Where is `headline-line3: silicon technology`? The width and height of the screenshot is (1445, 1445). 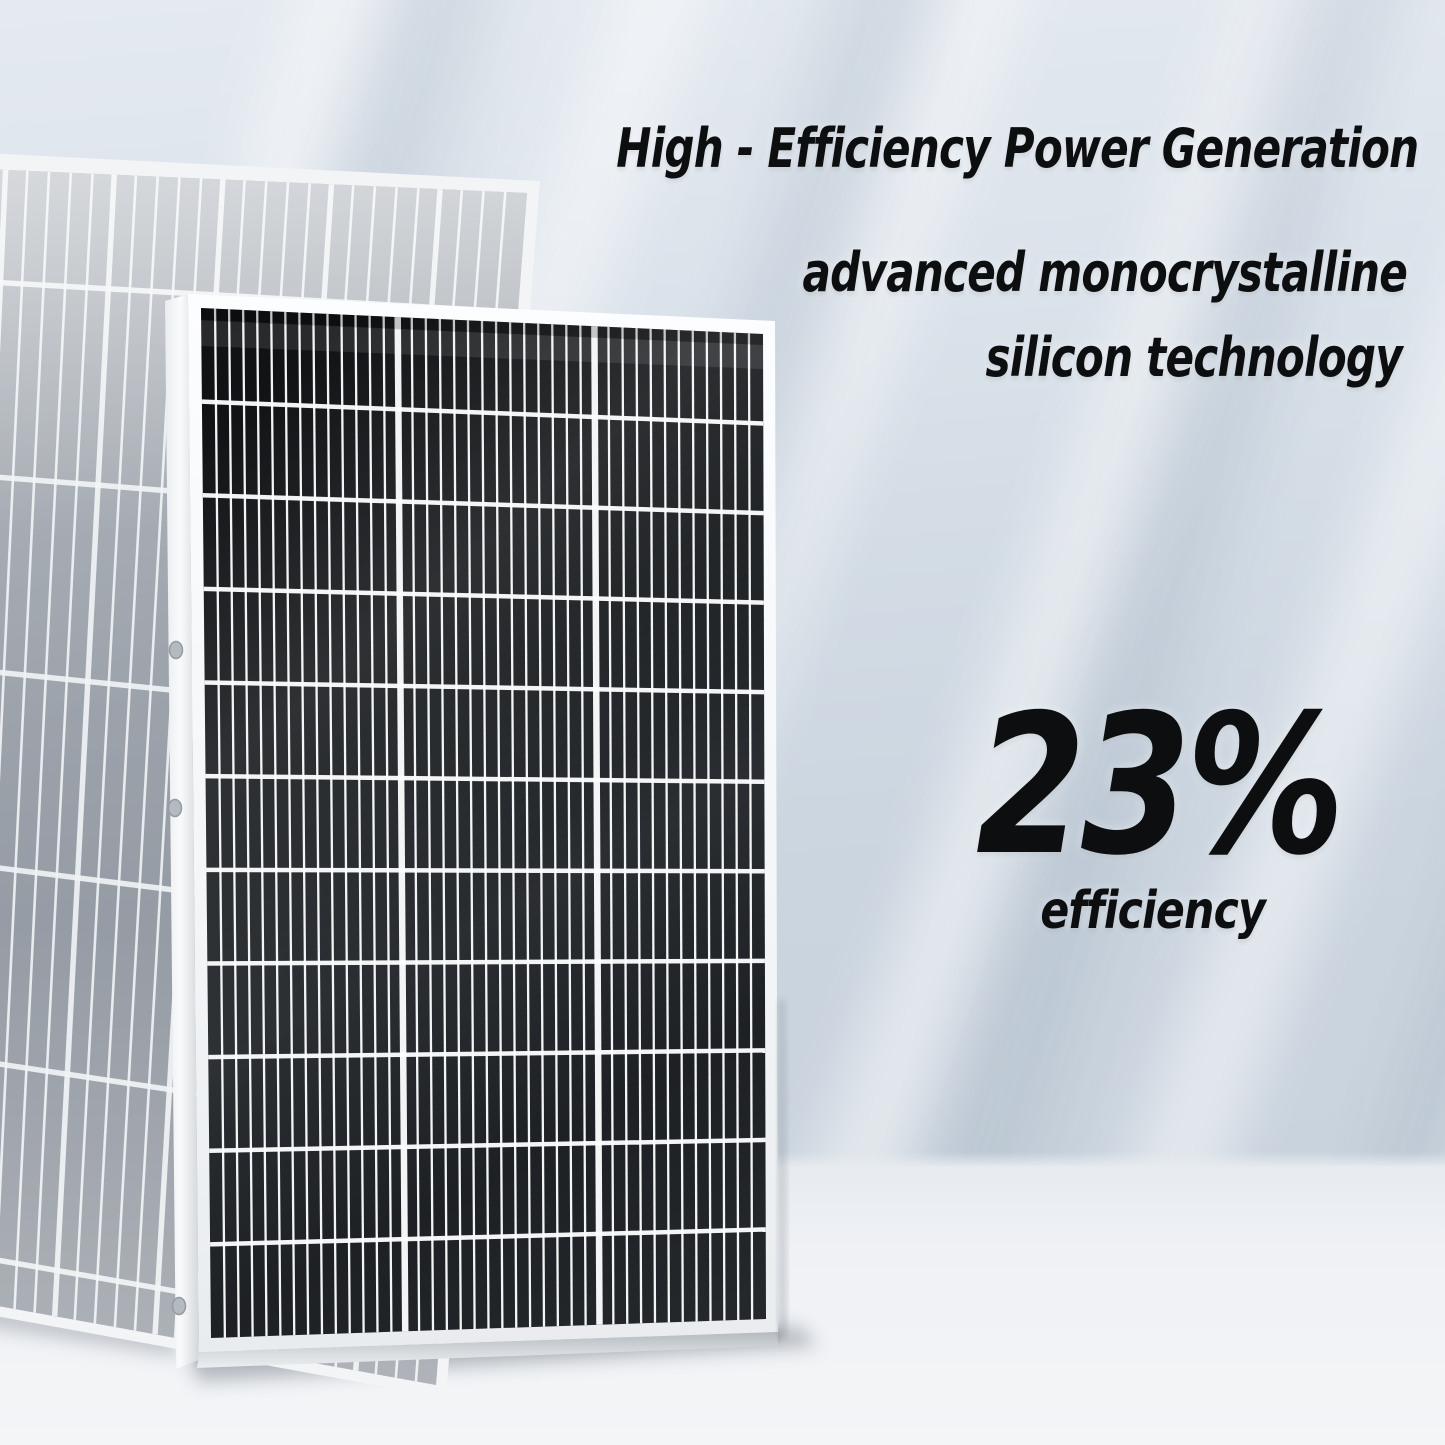 headline-line3: silicon technology is located at coordinates (1194, 357).